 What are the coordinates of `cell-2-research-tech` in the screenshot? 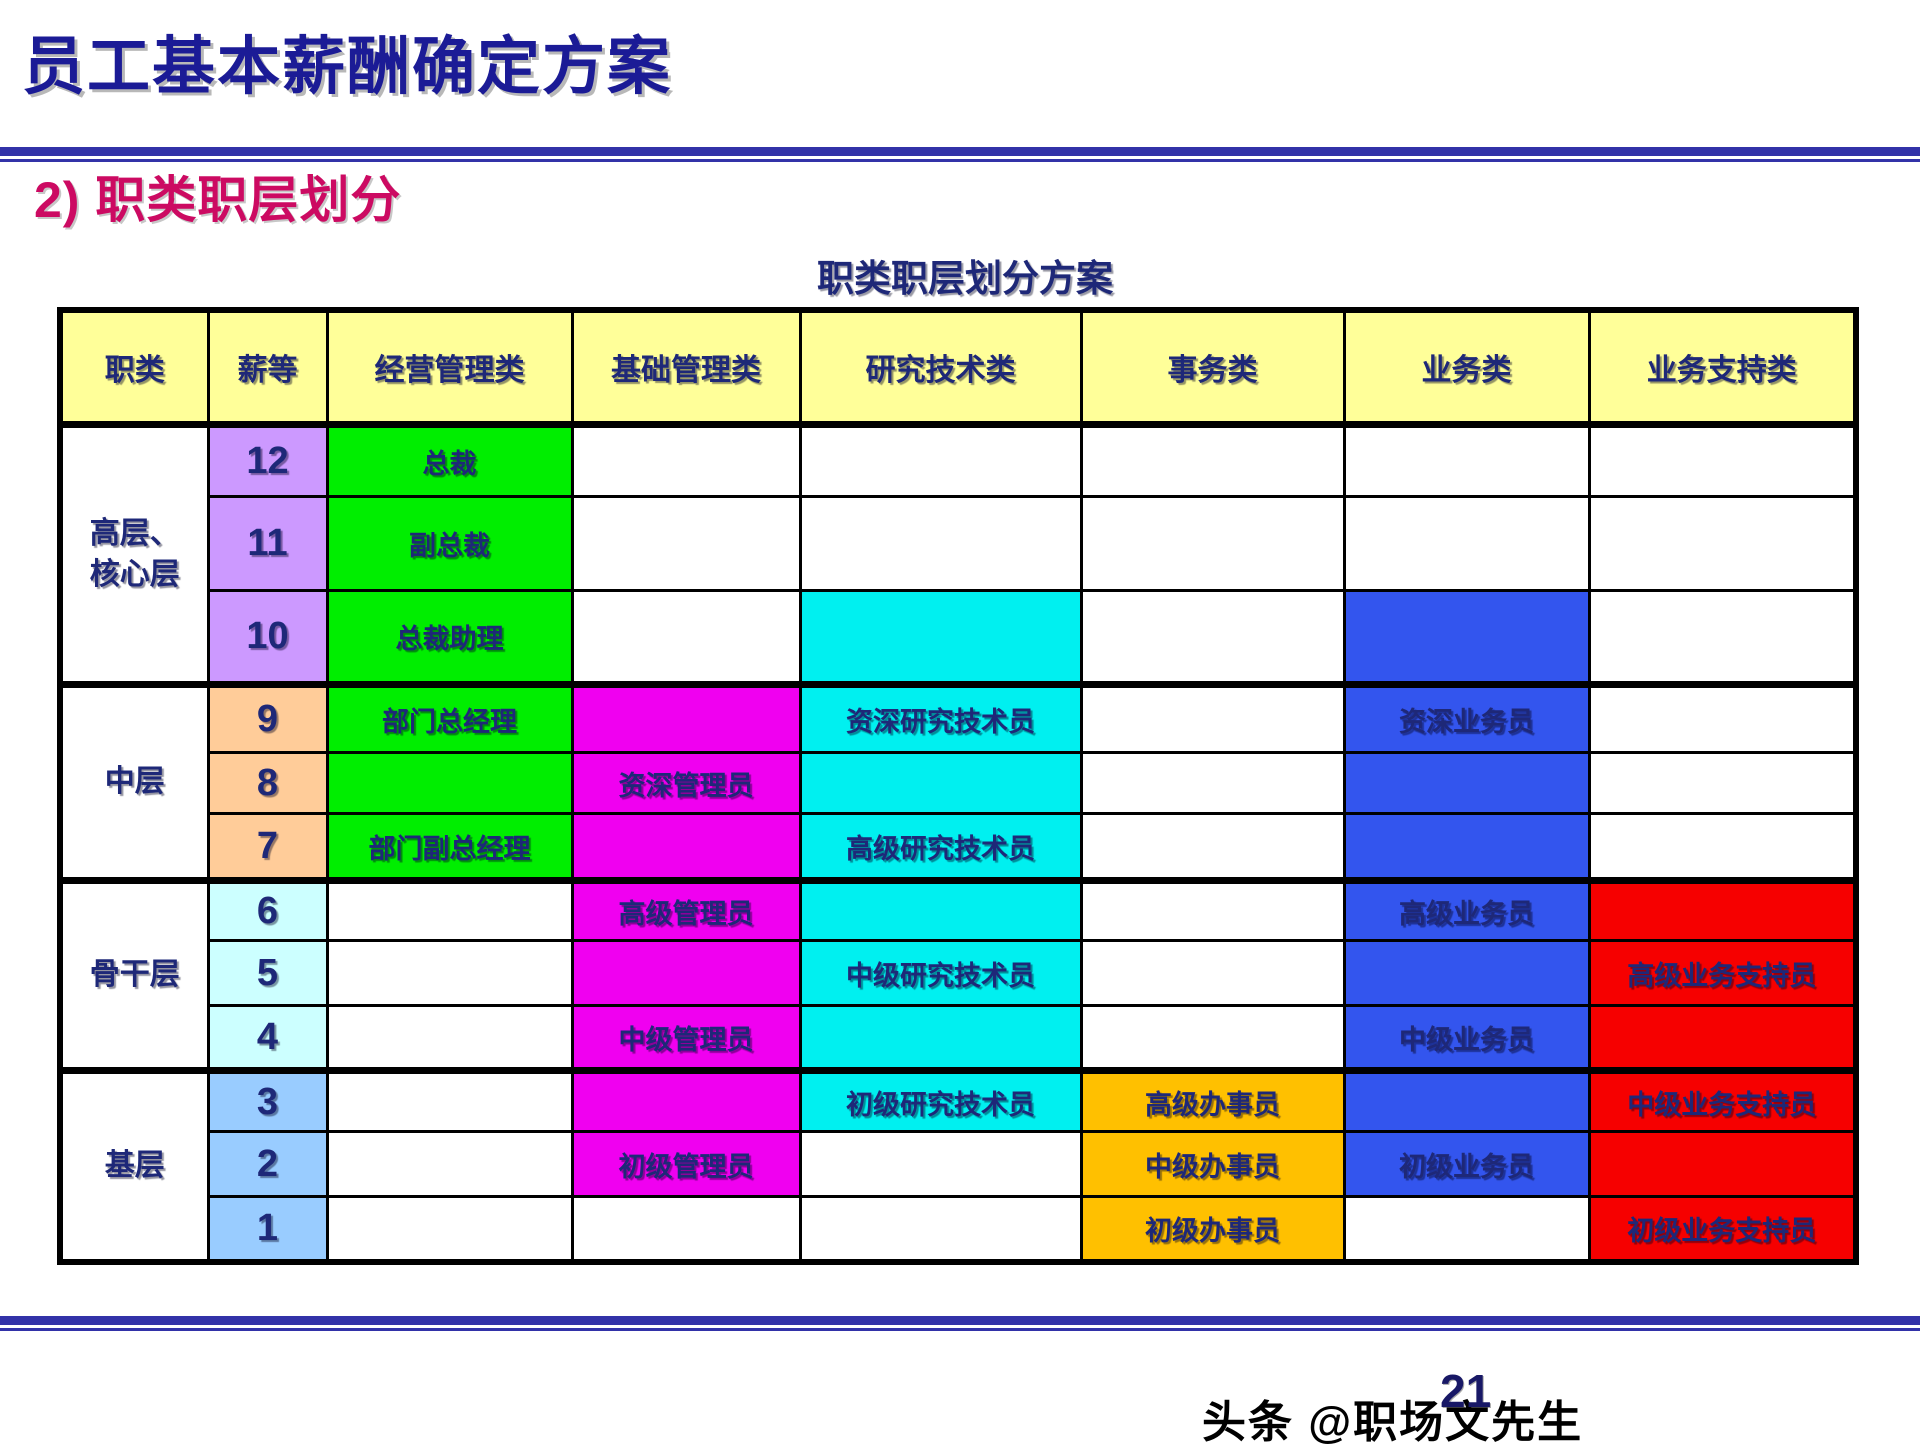 It's located at (940, 1164).